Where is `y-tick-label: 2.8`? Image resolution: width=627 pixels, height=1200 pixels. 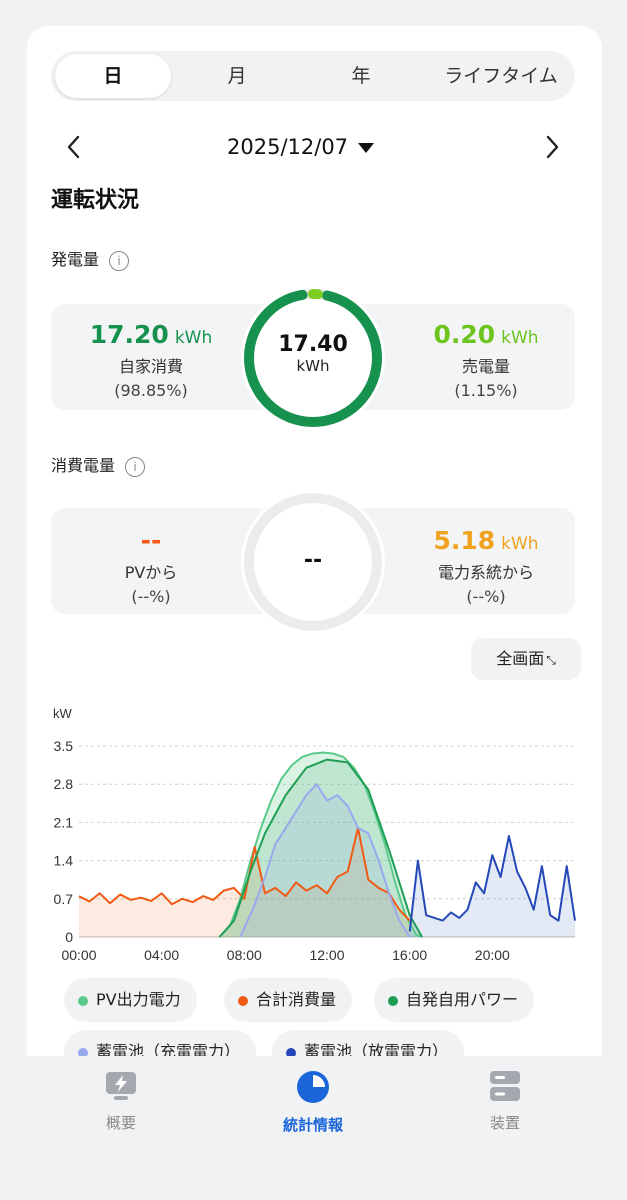 y-tick-label: 2.8 is located at coordinates (64, 784).